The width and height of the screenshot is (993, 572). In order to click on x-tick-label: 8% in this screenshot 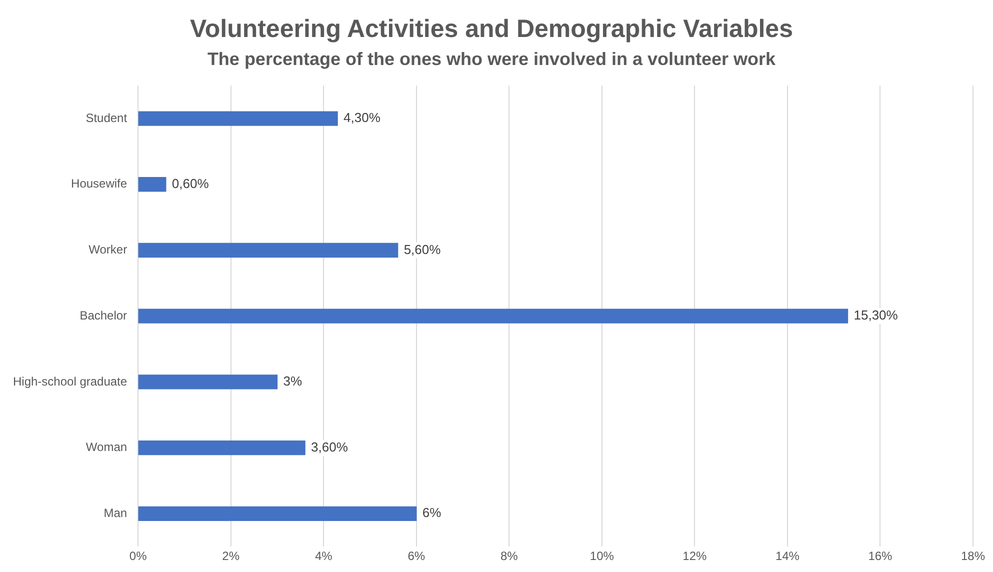, I will do `click(509, 556)`.